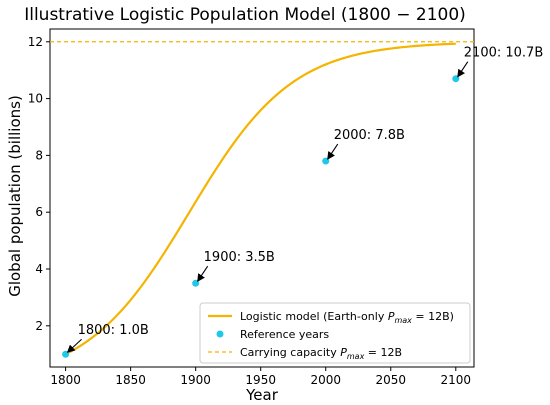 Image resolution: width=550 pixels, height=405 pixels. I want to click on y-tick-label: 6, so click(39, 212).